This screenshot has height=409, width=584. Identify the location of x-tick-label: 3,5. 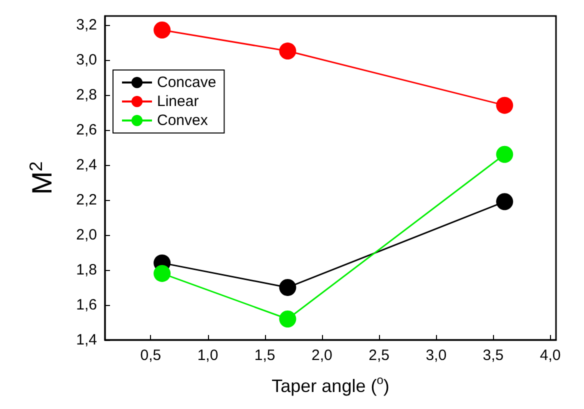
(493, 355).